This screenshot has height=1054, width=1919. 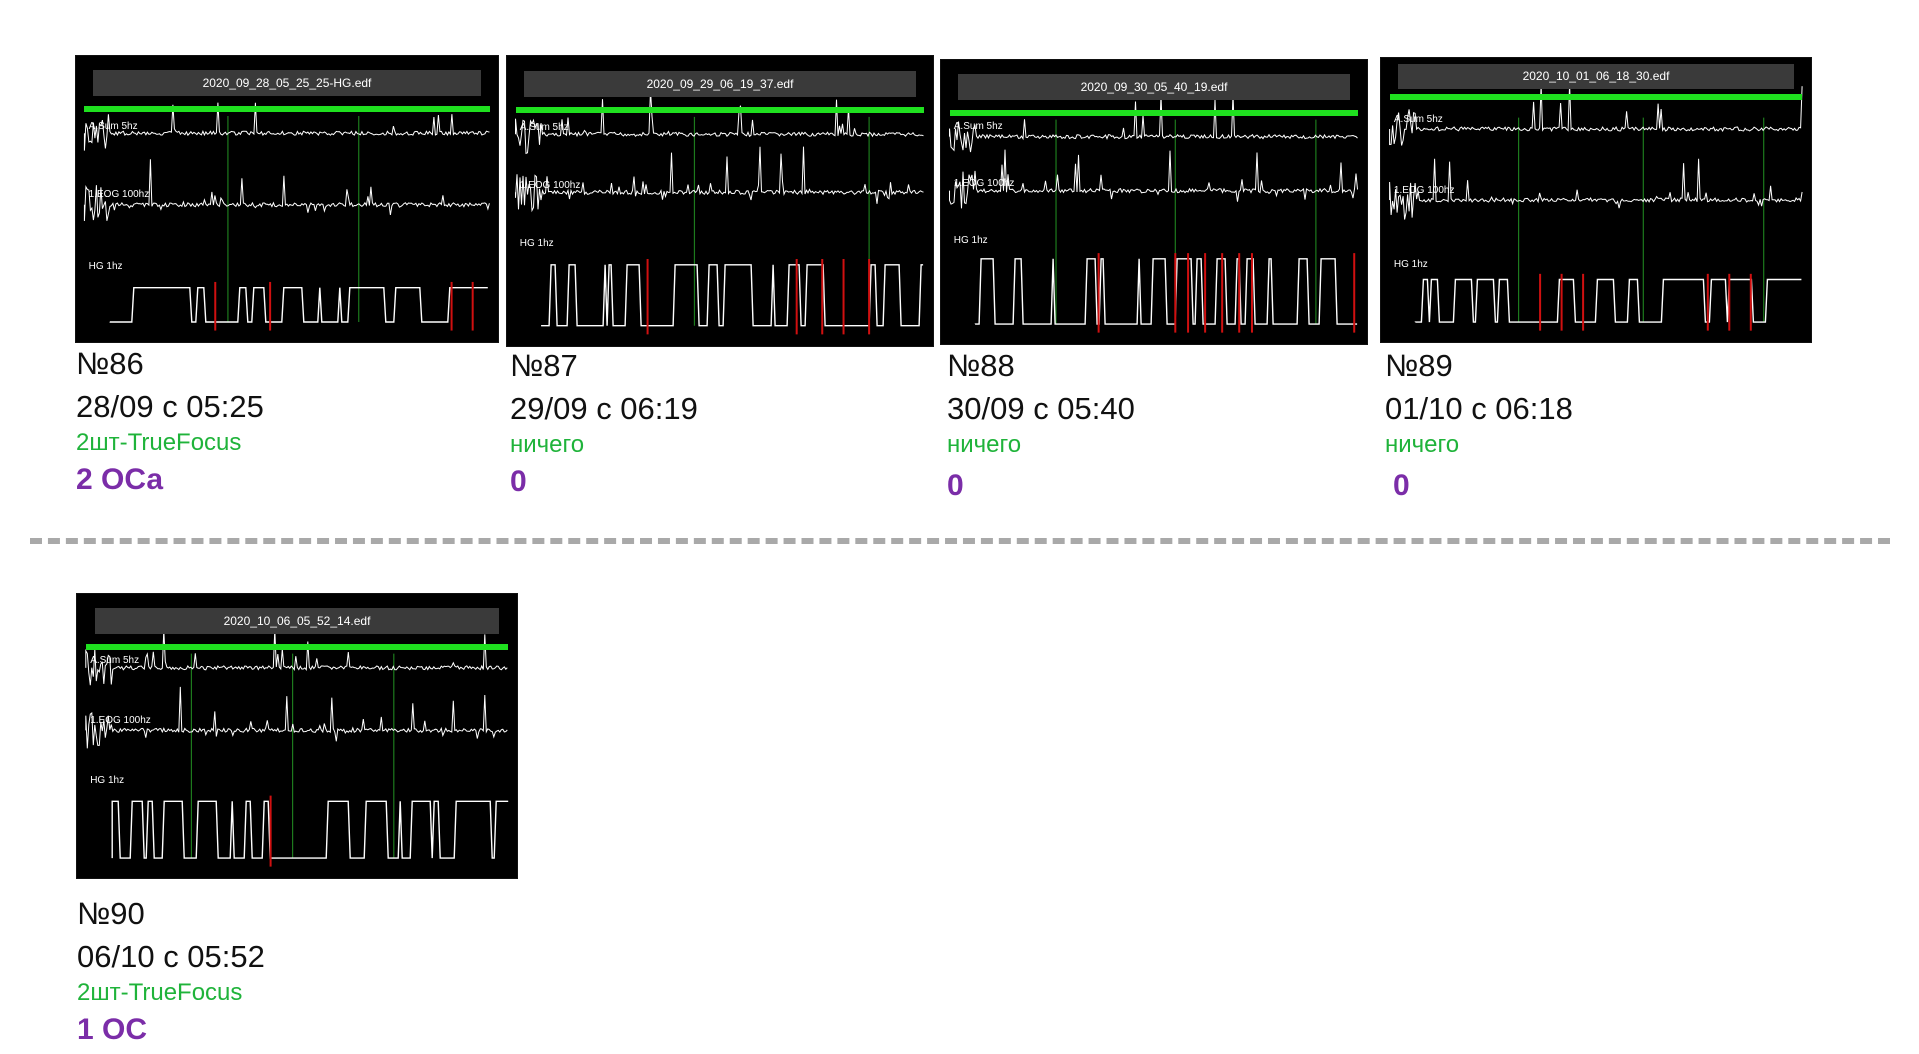 I want to click on section-divider, so click(x=960, y=541).